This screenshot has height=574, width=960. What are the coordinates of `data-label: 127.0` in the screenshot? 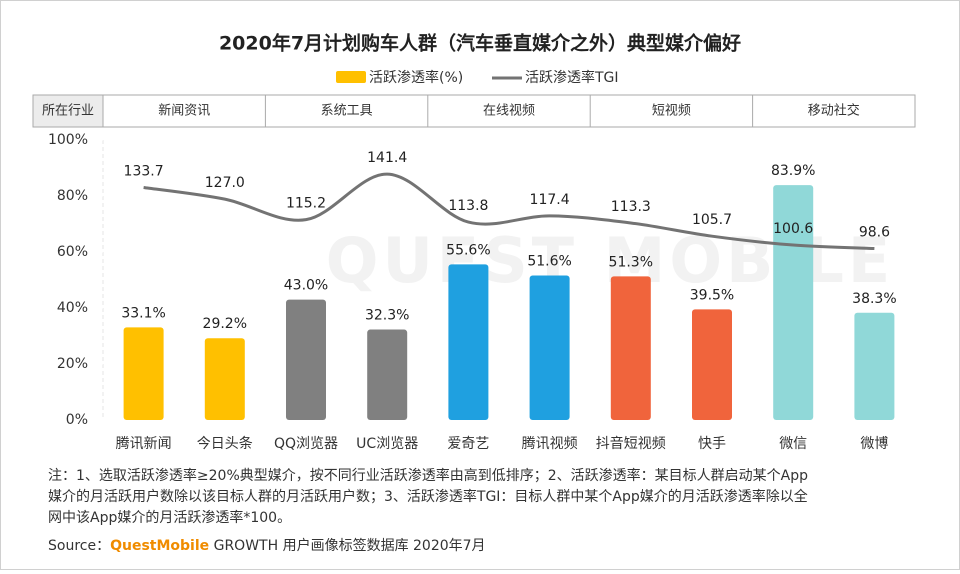 It's located at (225, 183).